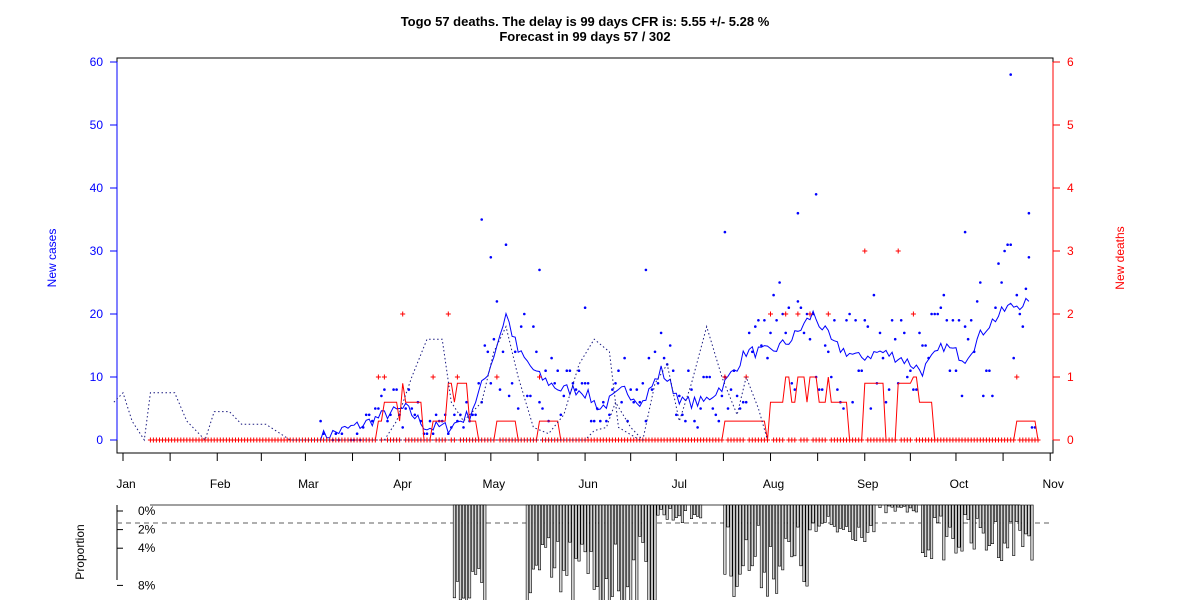  I want to click on left-tick-label: 40, so click(97, 188).